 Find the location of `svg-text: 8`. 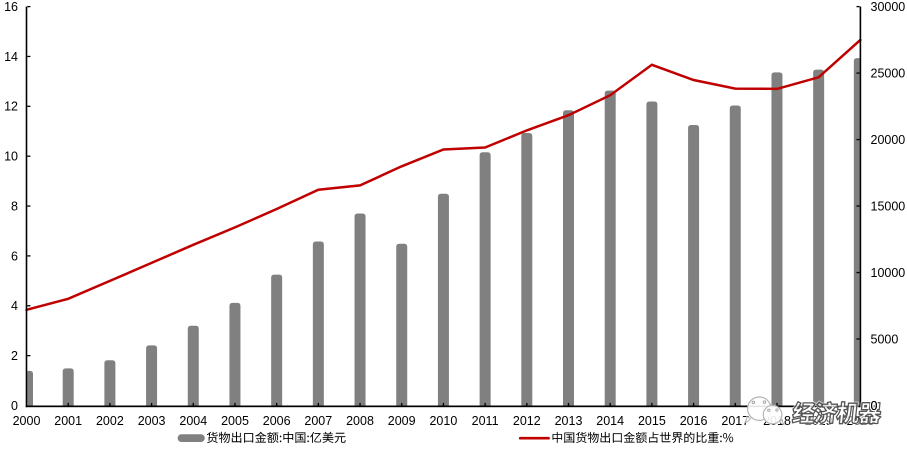

svg-text: 8 is located at coordinates (14, 207).